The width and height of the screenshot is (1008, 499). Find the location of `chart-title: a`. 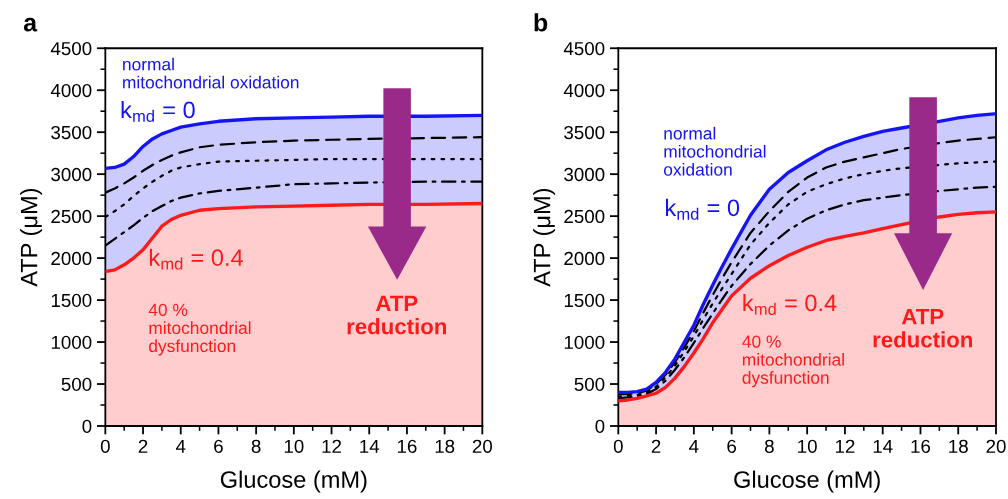

chart-title: a is located at coordinates (30, 24).